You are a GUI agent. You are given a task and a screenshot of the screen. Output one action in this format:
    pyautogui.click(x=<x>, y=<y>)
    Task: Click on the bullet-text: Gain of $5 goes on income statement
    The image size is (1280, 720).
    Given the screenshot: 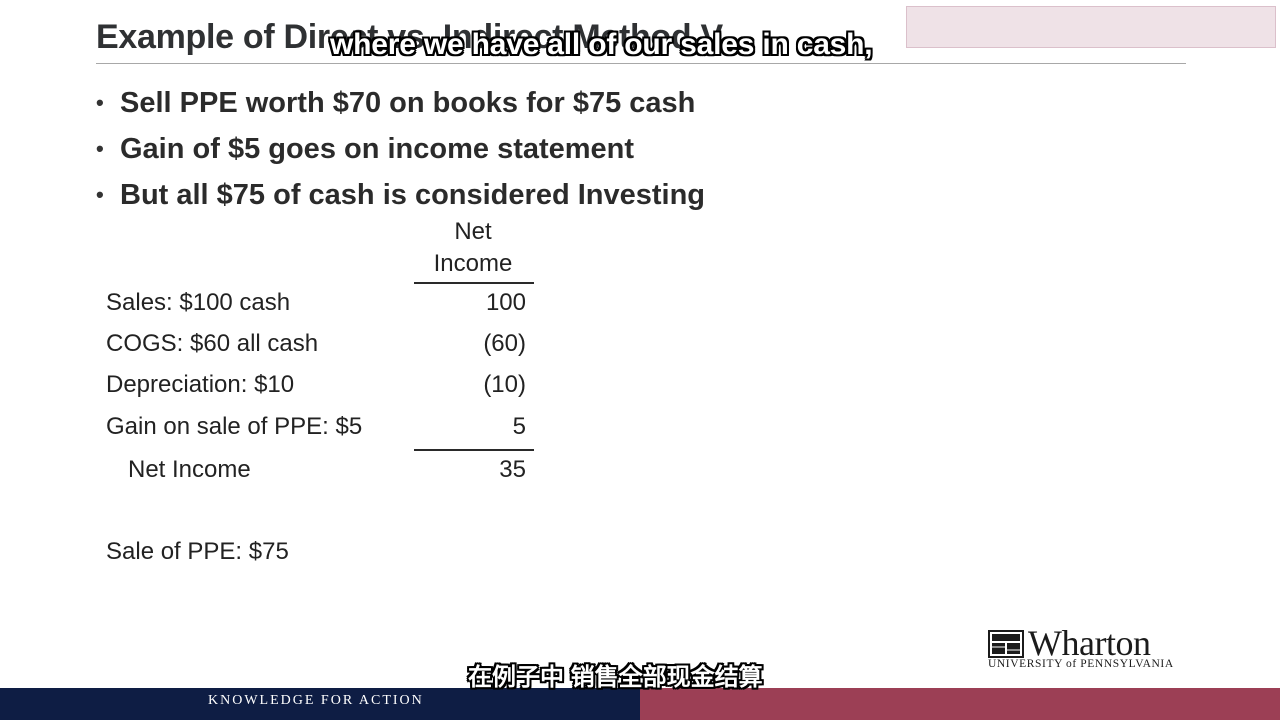 What is the action you would take?
    pyautogui.click(x=377, y=148)
    